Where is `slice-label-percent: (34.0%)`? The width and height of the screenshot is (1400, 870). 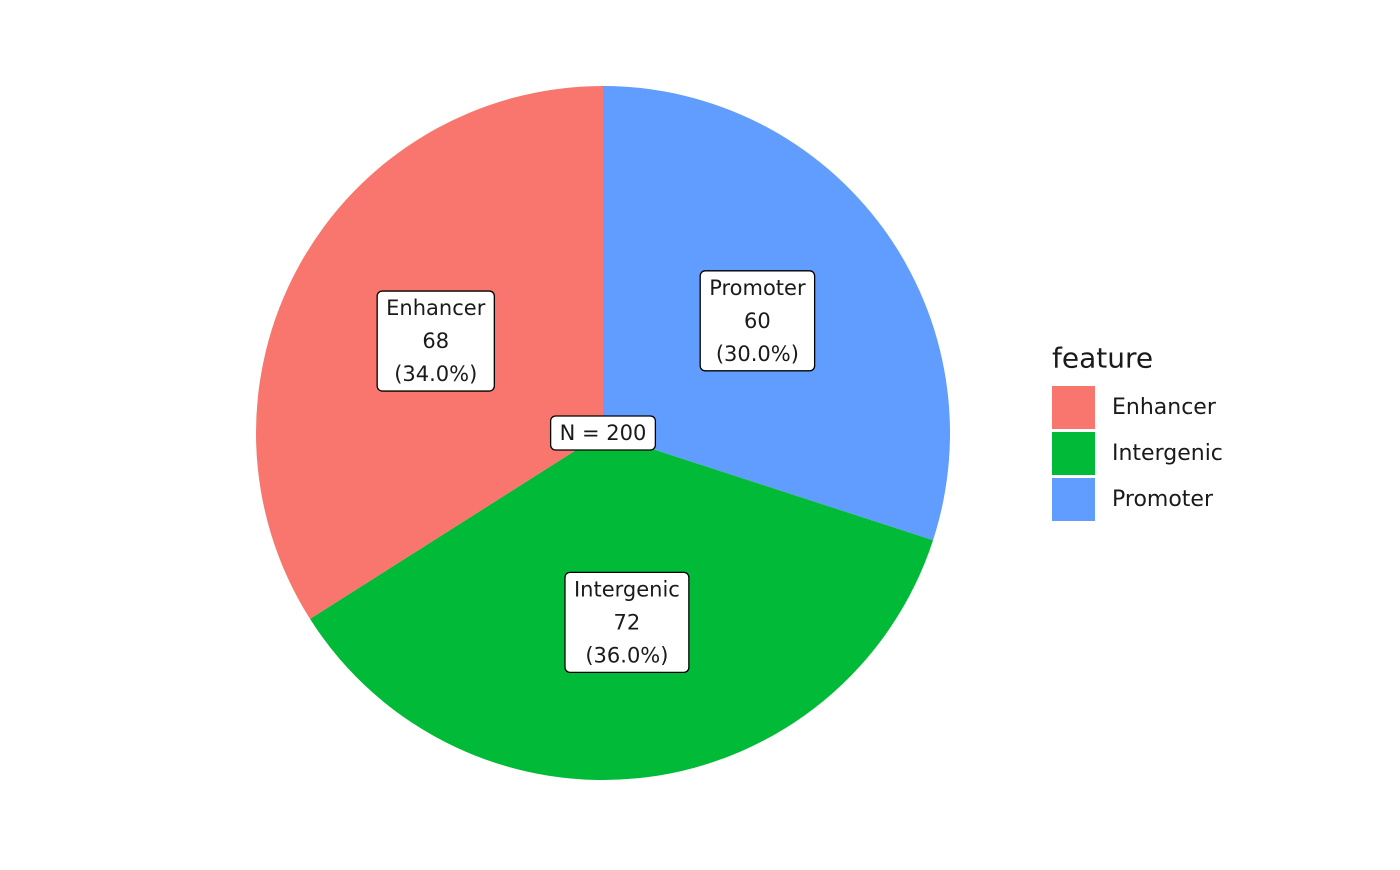
slice-label-percent: (34.0%) is located at coordinates (435, 374).